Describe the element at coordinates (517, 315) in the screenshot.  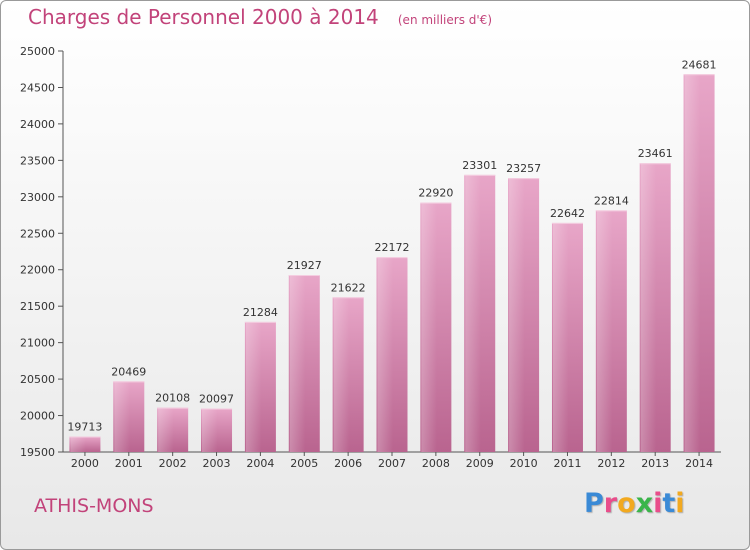
I see `bar-highlight-2010` at that location.